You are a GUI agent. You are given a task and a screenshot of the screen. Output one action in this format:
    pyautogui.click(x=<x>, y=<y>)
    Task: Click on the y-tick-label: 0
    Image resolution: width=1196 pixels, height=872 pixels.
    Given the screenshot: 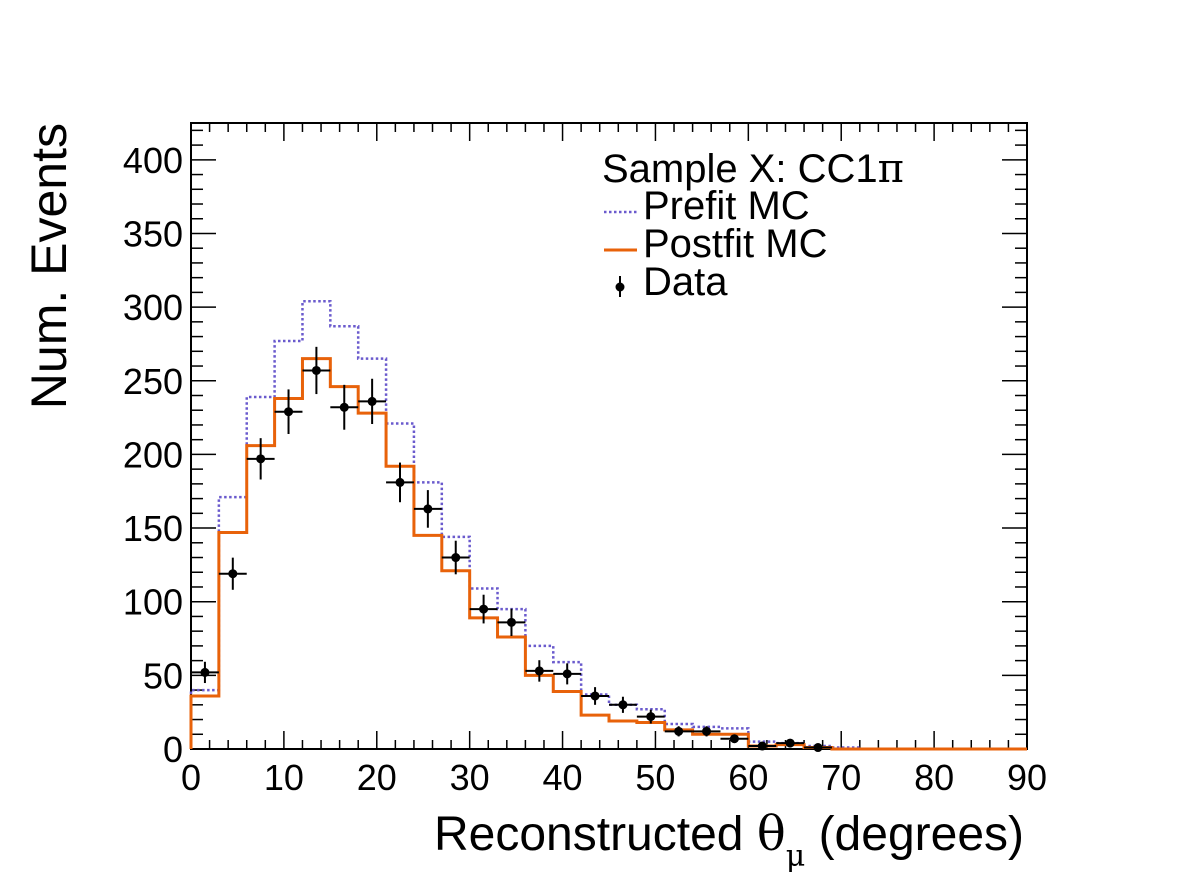 What is the action you would take?
    pyautogui.click(x=173, y=749)
    